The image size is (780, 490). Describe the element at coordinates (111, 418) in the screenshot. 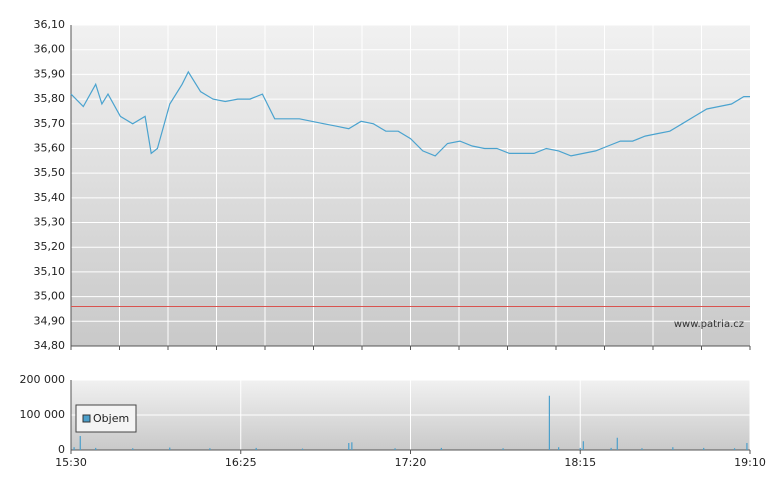

I see `legend-label: Objem` at that location.